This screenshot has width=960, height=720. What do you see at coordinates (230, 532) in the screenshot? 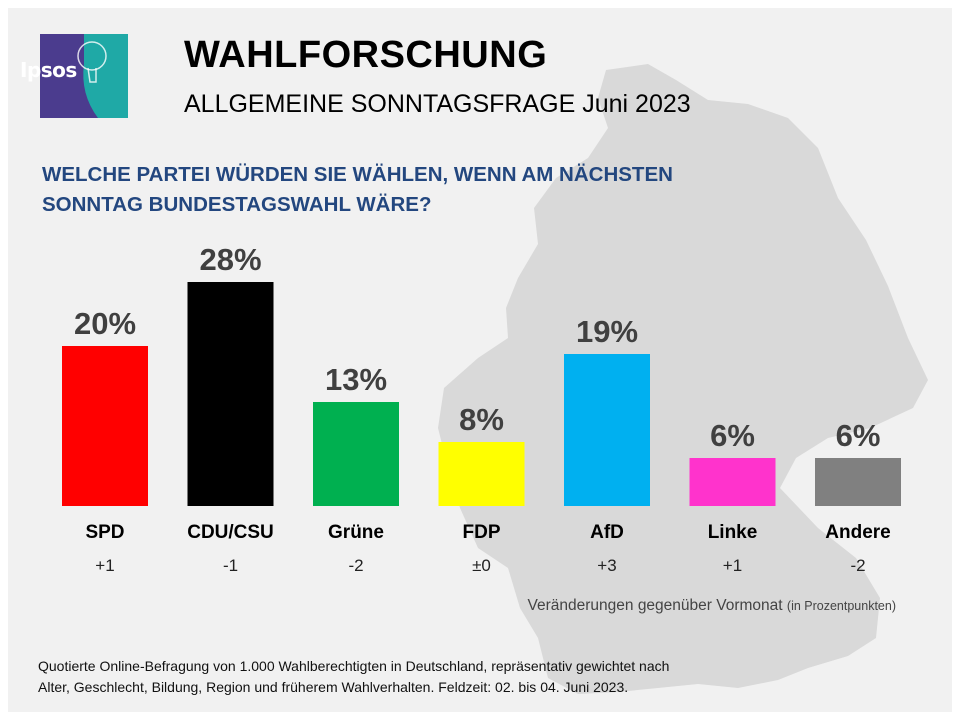
I see `category-label-cdu-csu: CDU/CSU` at bounding box center [230, 532].